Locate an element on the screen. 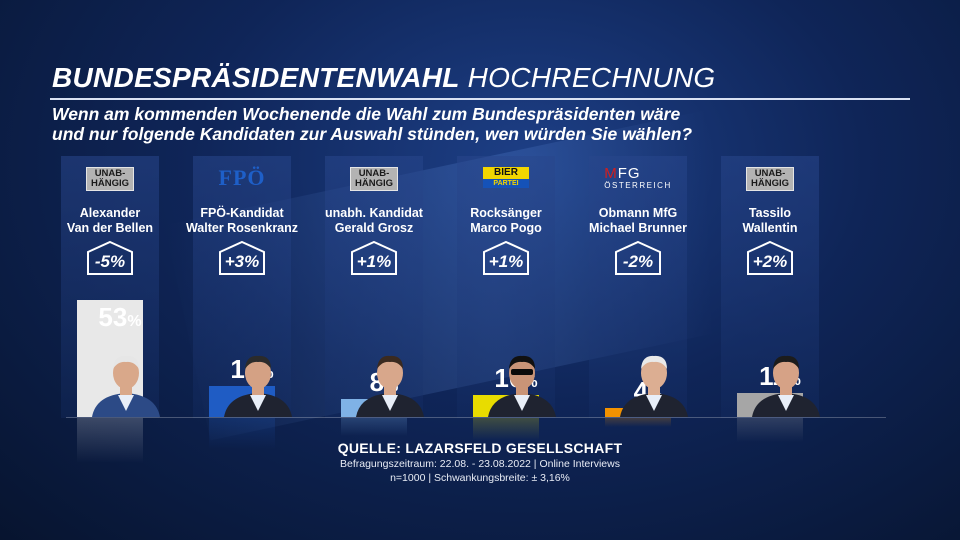 This screenshot has height=540, width=960. candidate-name: Marco Pogo is located at coordinates (506, 228).